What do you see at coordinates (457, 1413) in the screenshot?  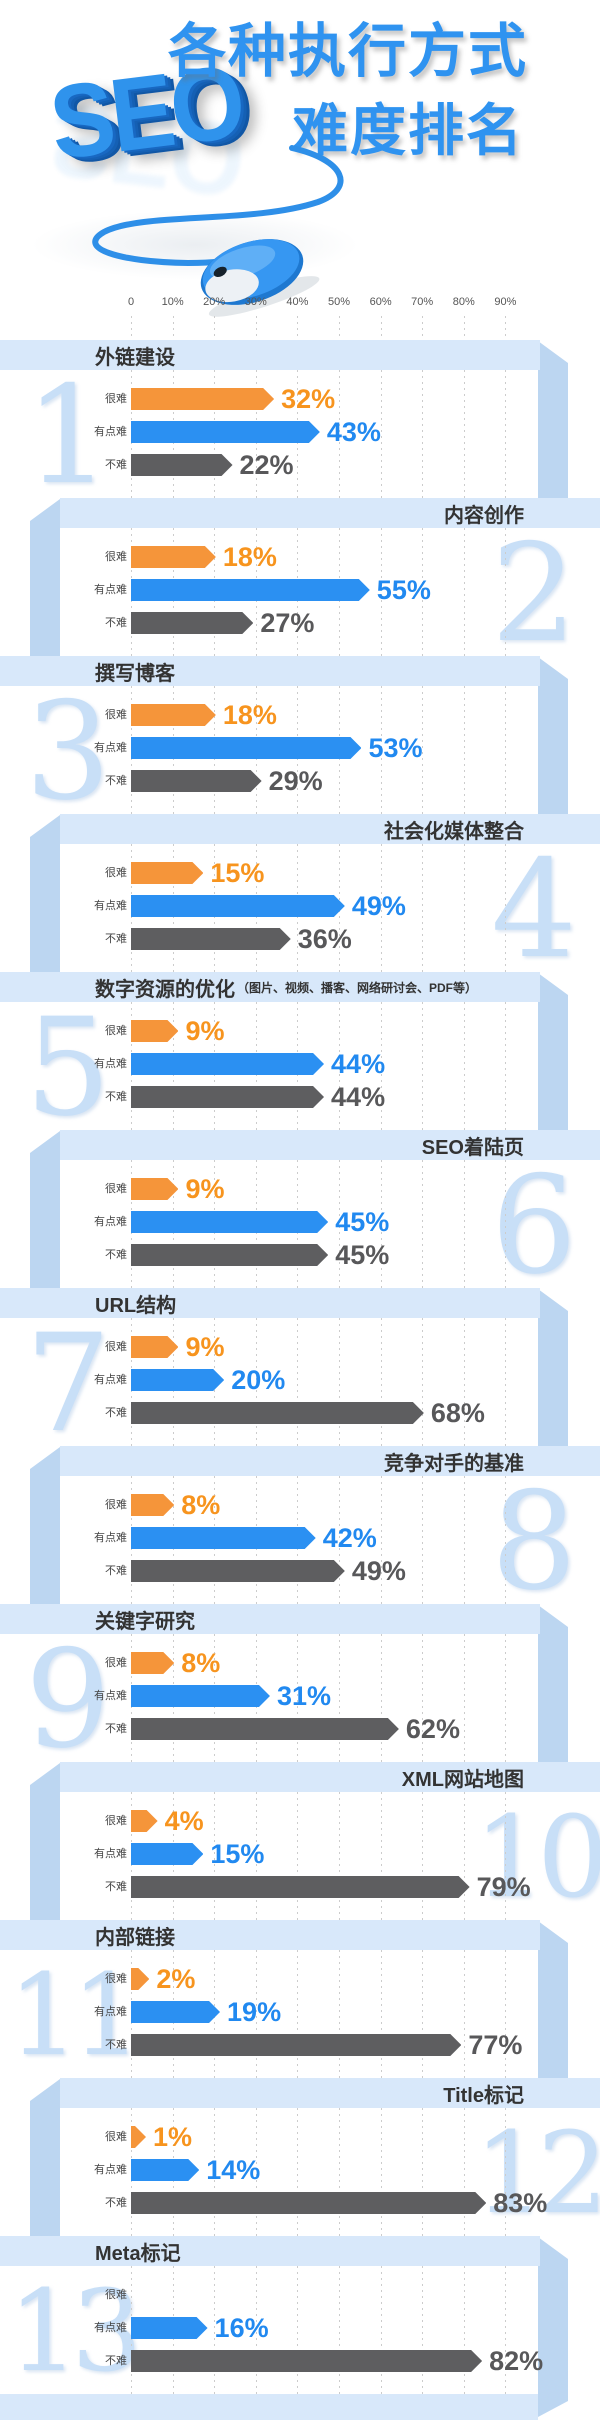 I see `bar-value: 68%` at bounding box center [457, 1413].